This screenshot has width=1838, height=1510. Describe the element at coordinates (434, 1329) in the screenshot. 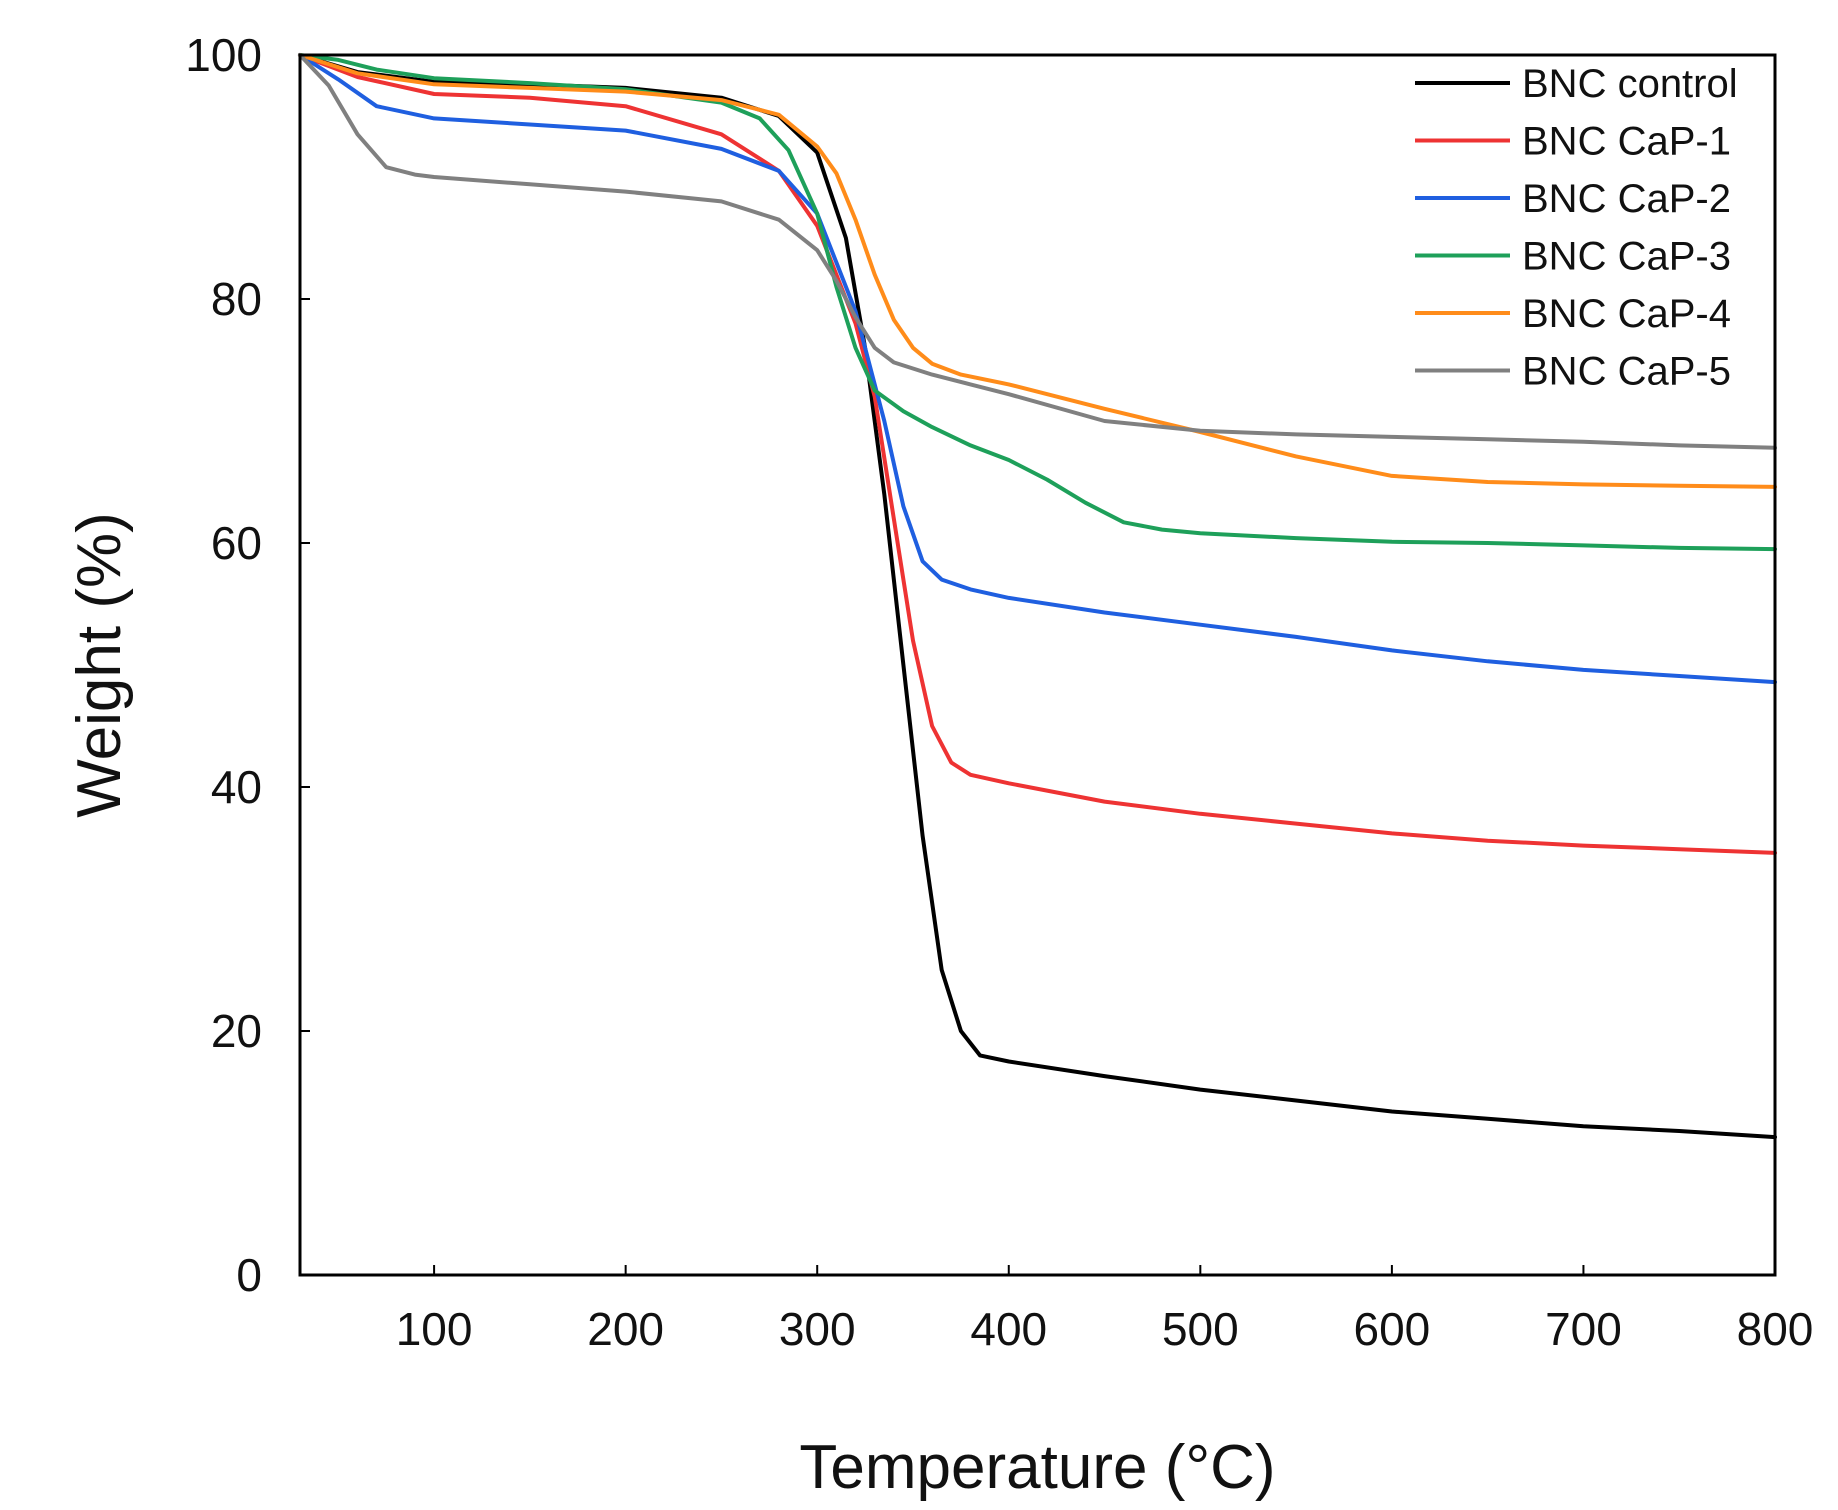

I see `x-tick-label: 100` at that location.